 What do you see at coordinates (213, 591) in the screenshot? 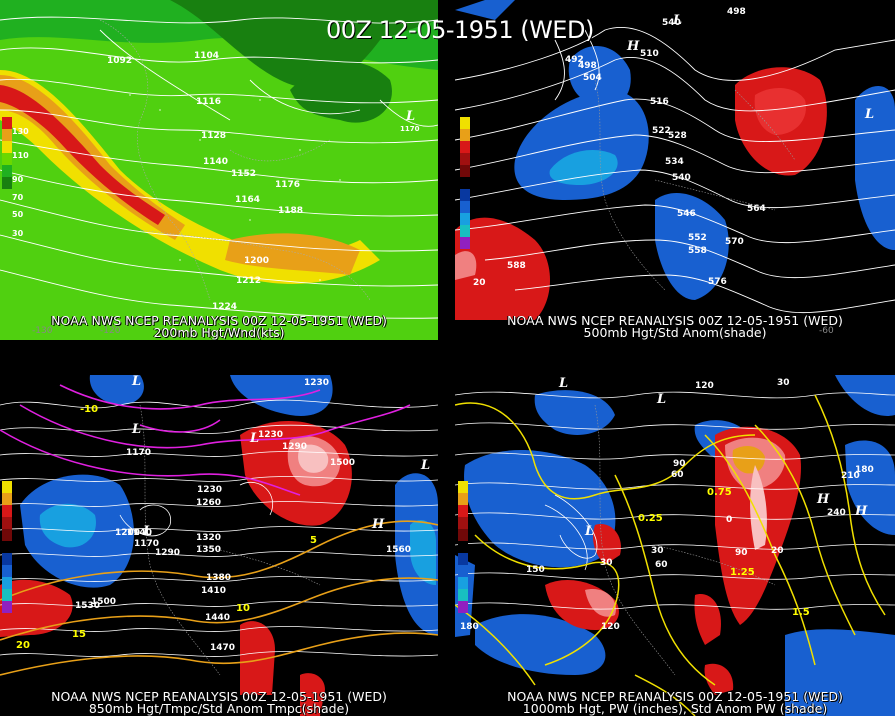
I see `contour-label: 1410` at bounding box center [213, 591].